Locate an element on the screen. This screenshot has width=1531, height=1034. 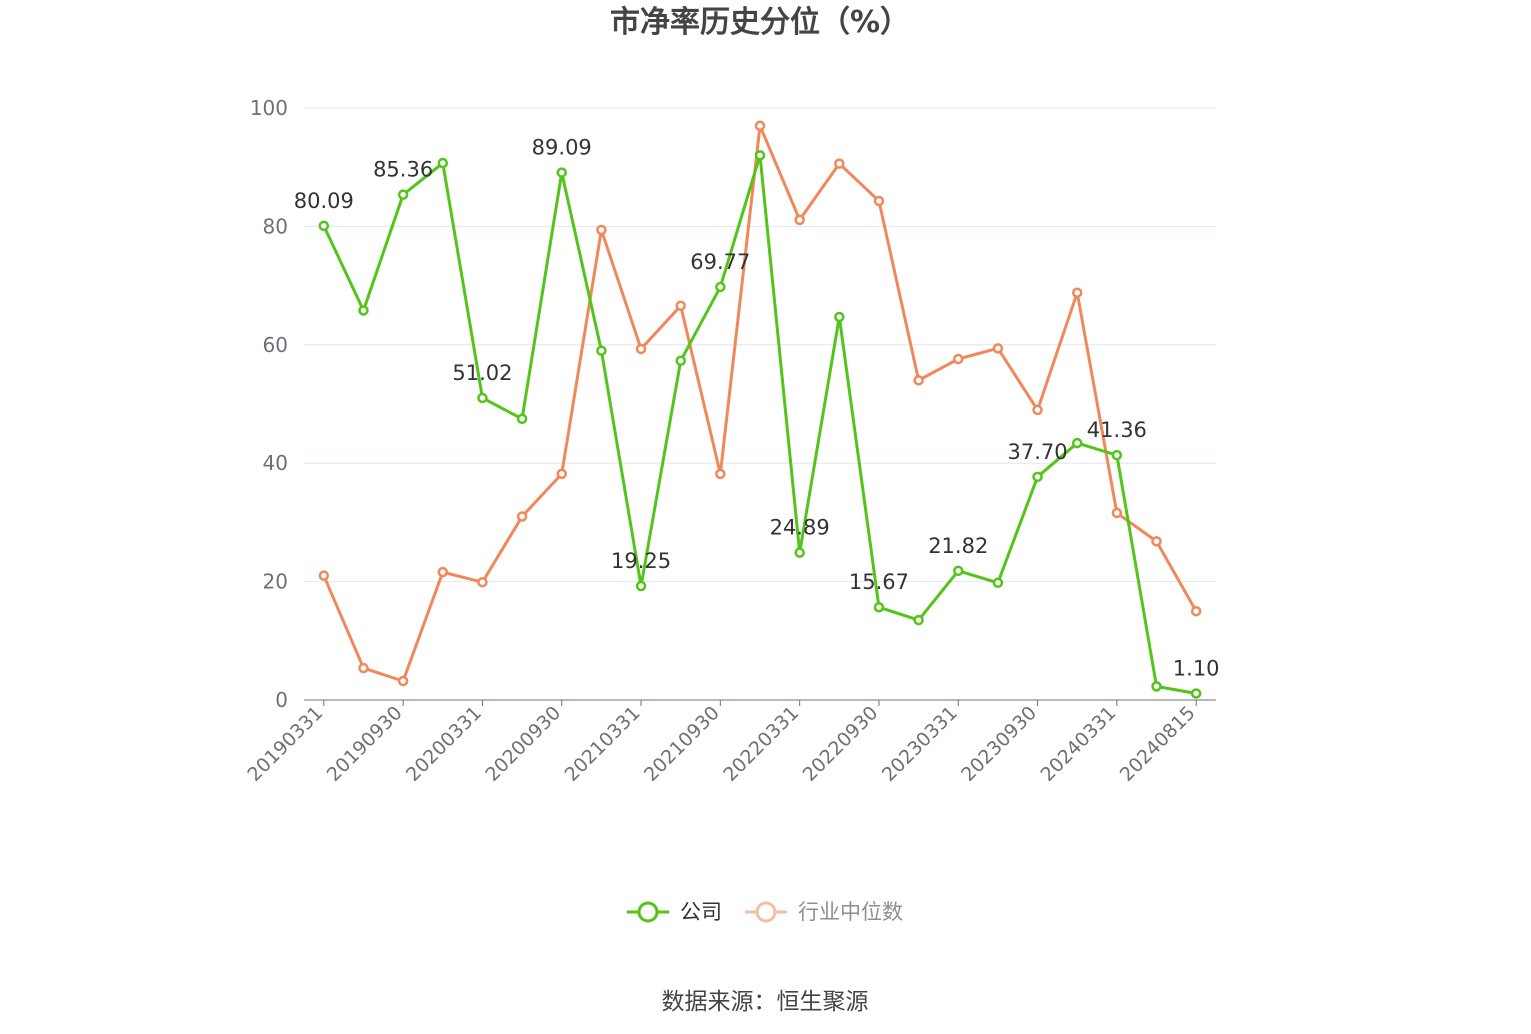
y-tick-label: 100 is located at coordinates (269, 108).